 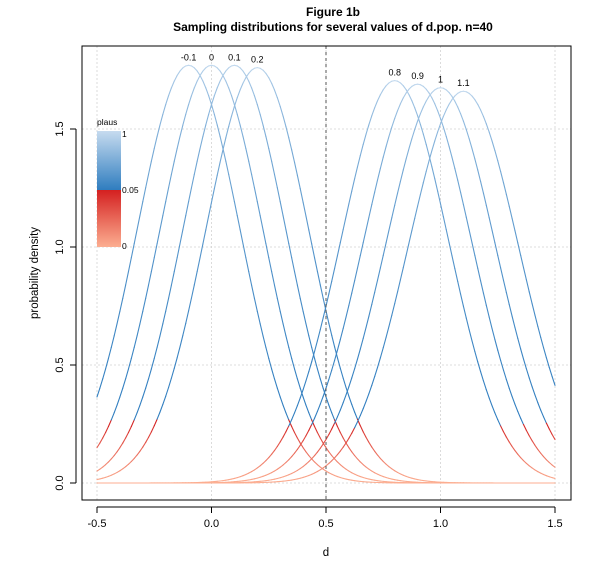 What do you see at coordinates (440, 80) in the screenshot?
I see `curve-label-1: 1` at bounding box center [440, 80].